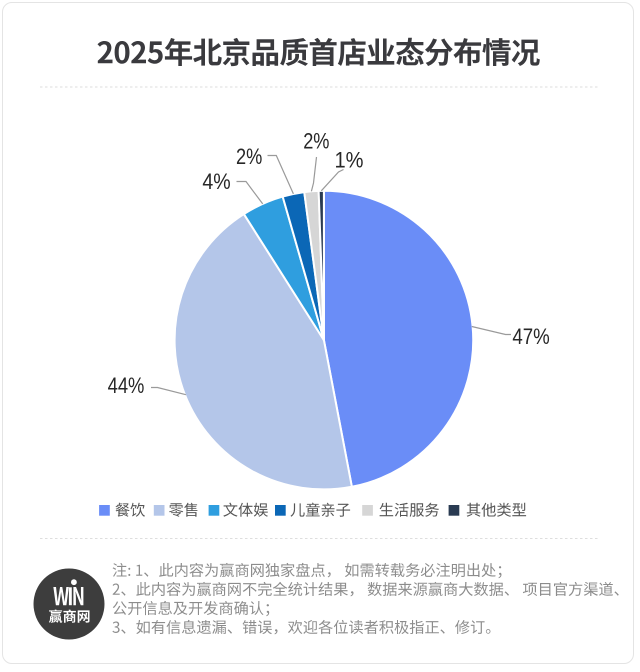 The image size is (640, 672). I want to click on svg-text: 4%, so click(216, 181).